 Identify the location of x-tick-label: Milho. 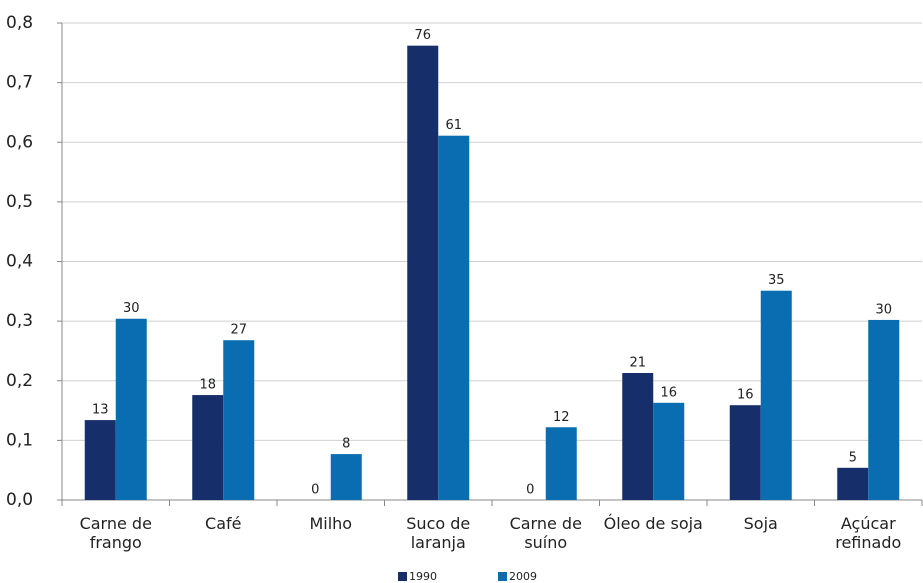
(331, 523).